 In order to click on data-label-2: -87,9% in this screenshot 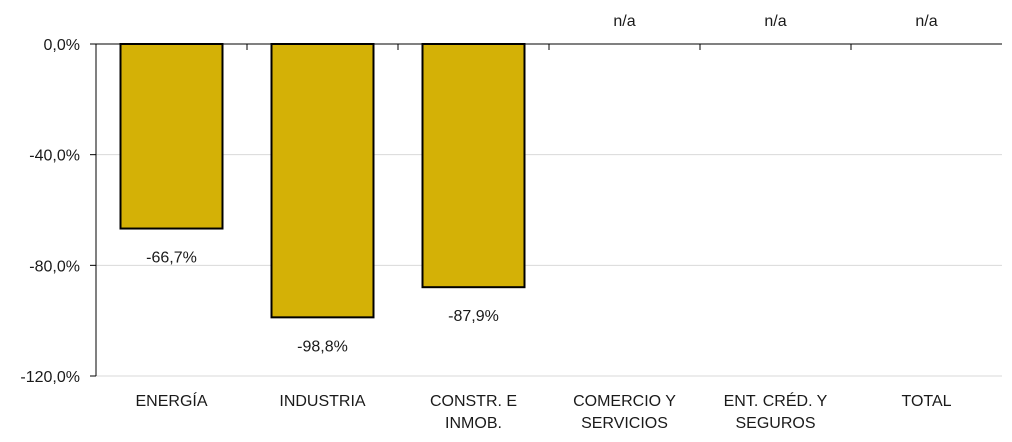, I will do `click(473, 316)`.